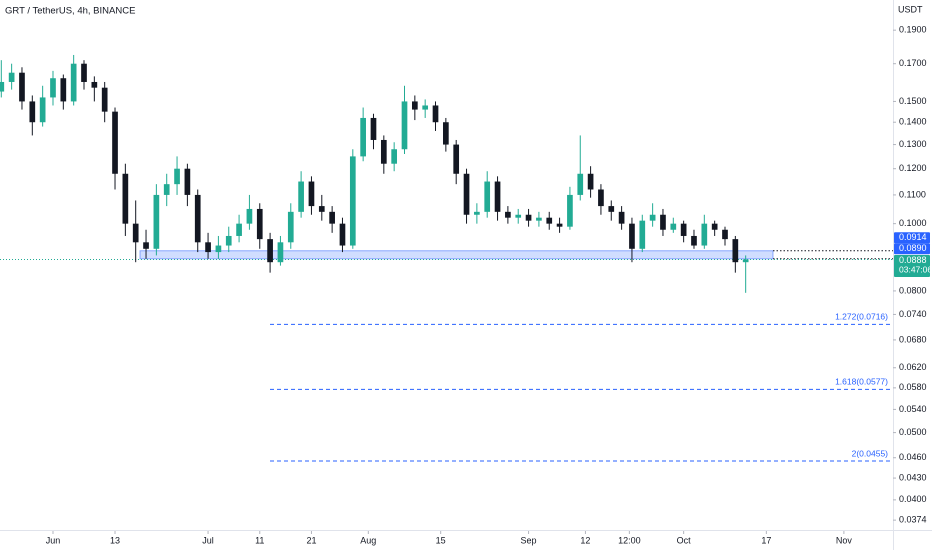 The image size is (932, 550). What do you see at coordinates (53, 540) in the screenshot?
I see `x-tick-label: Jun` at bounding box center [53, 540].